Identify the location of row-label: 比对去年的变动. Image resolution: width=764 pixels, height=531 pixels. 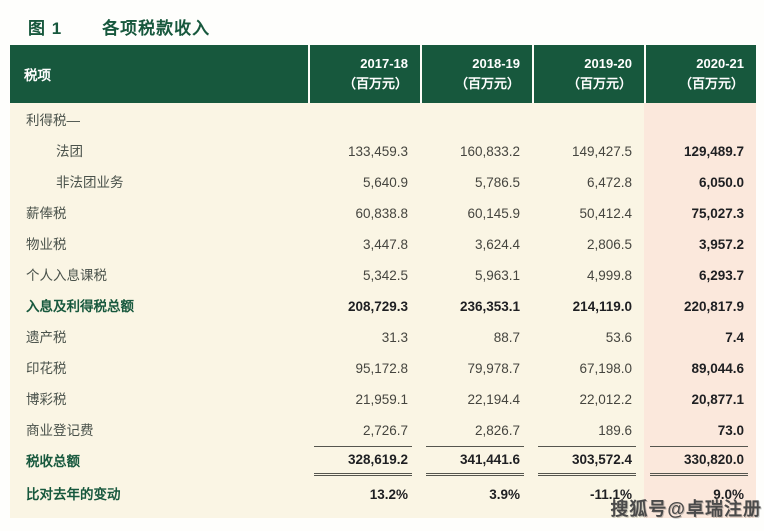
(73, 494).